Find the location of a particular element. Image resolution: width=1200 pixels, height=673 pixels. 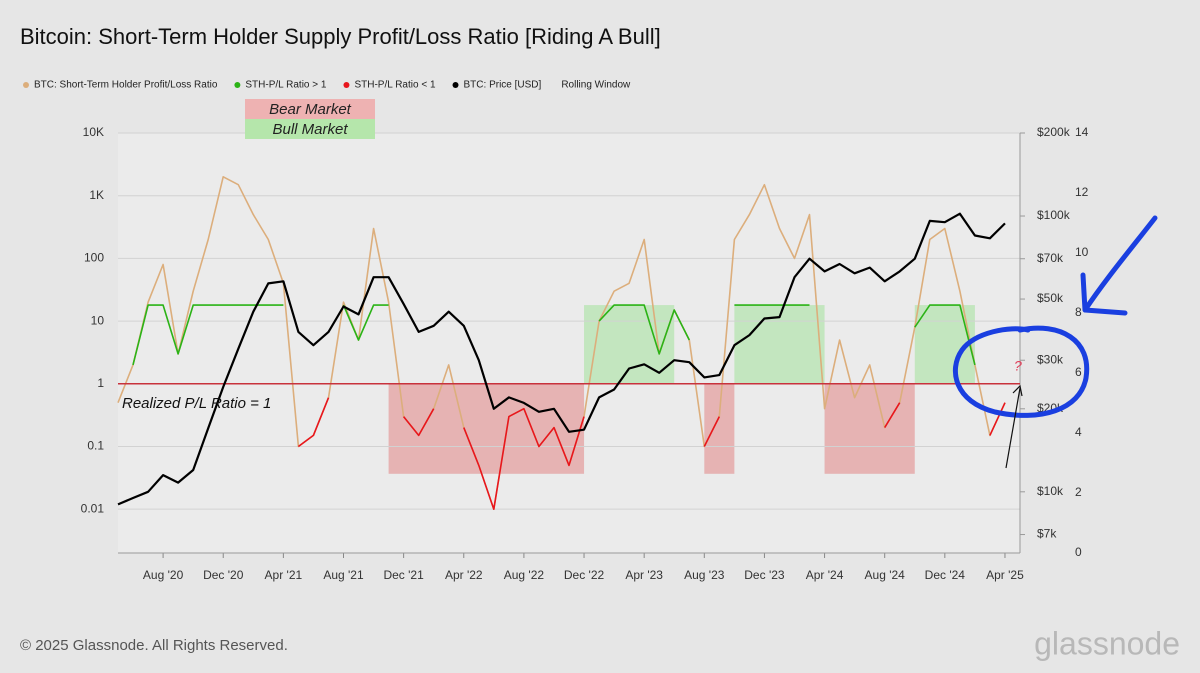

x-tick-label: Apr '24 is located at coordinates (825, 575).